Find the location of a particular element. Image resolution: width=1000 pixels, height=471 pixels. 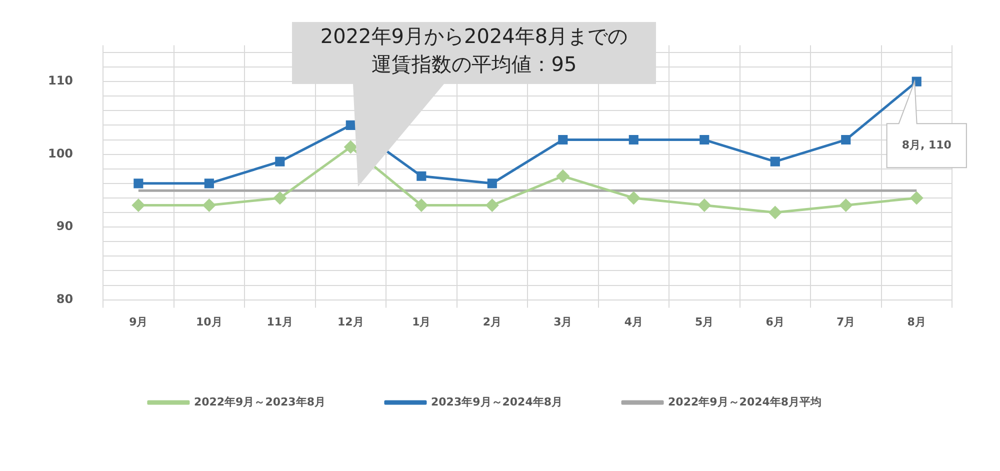

y-tick-label: 100 is located at coordinates (61, 153).